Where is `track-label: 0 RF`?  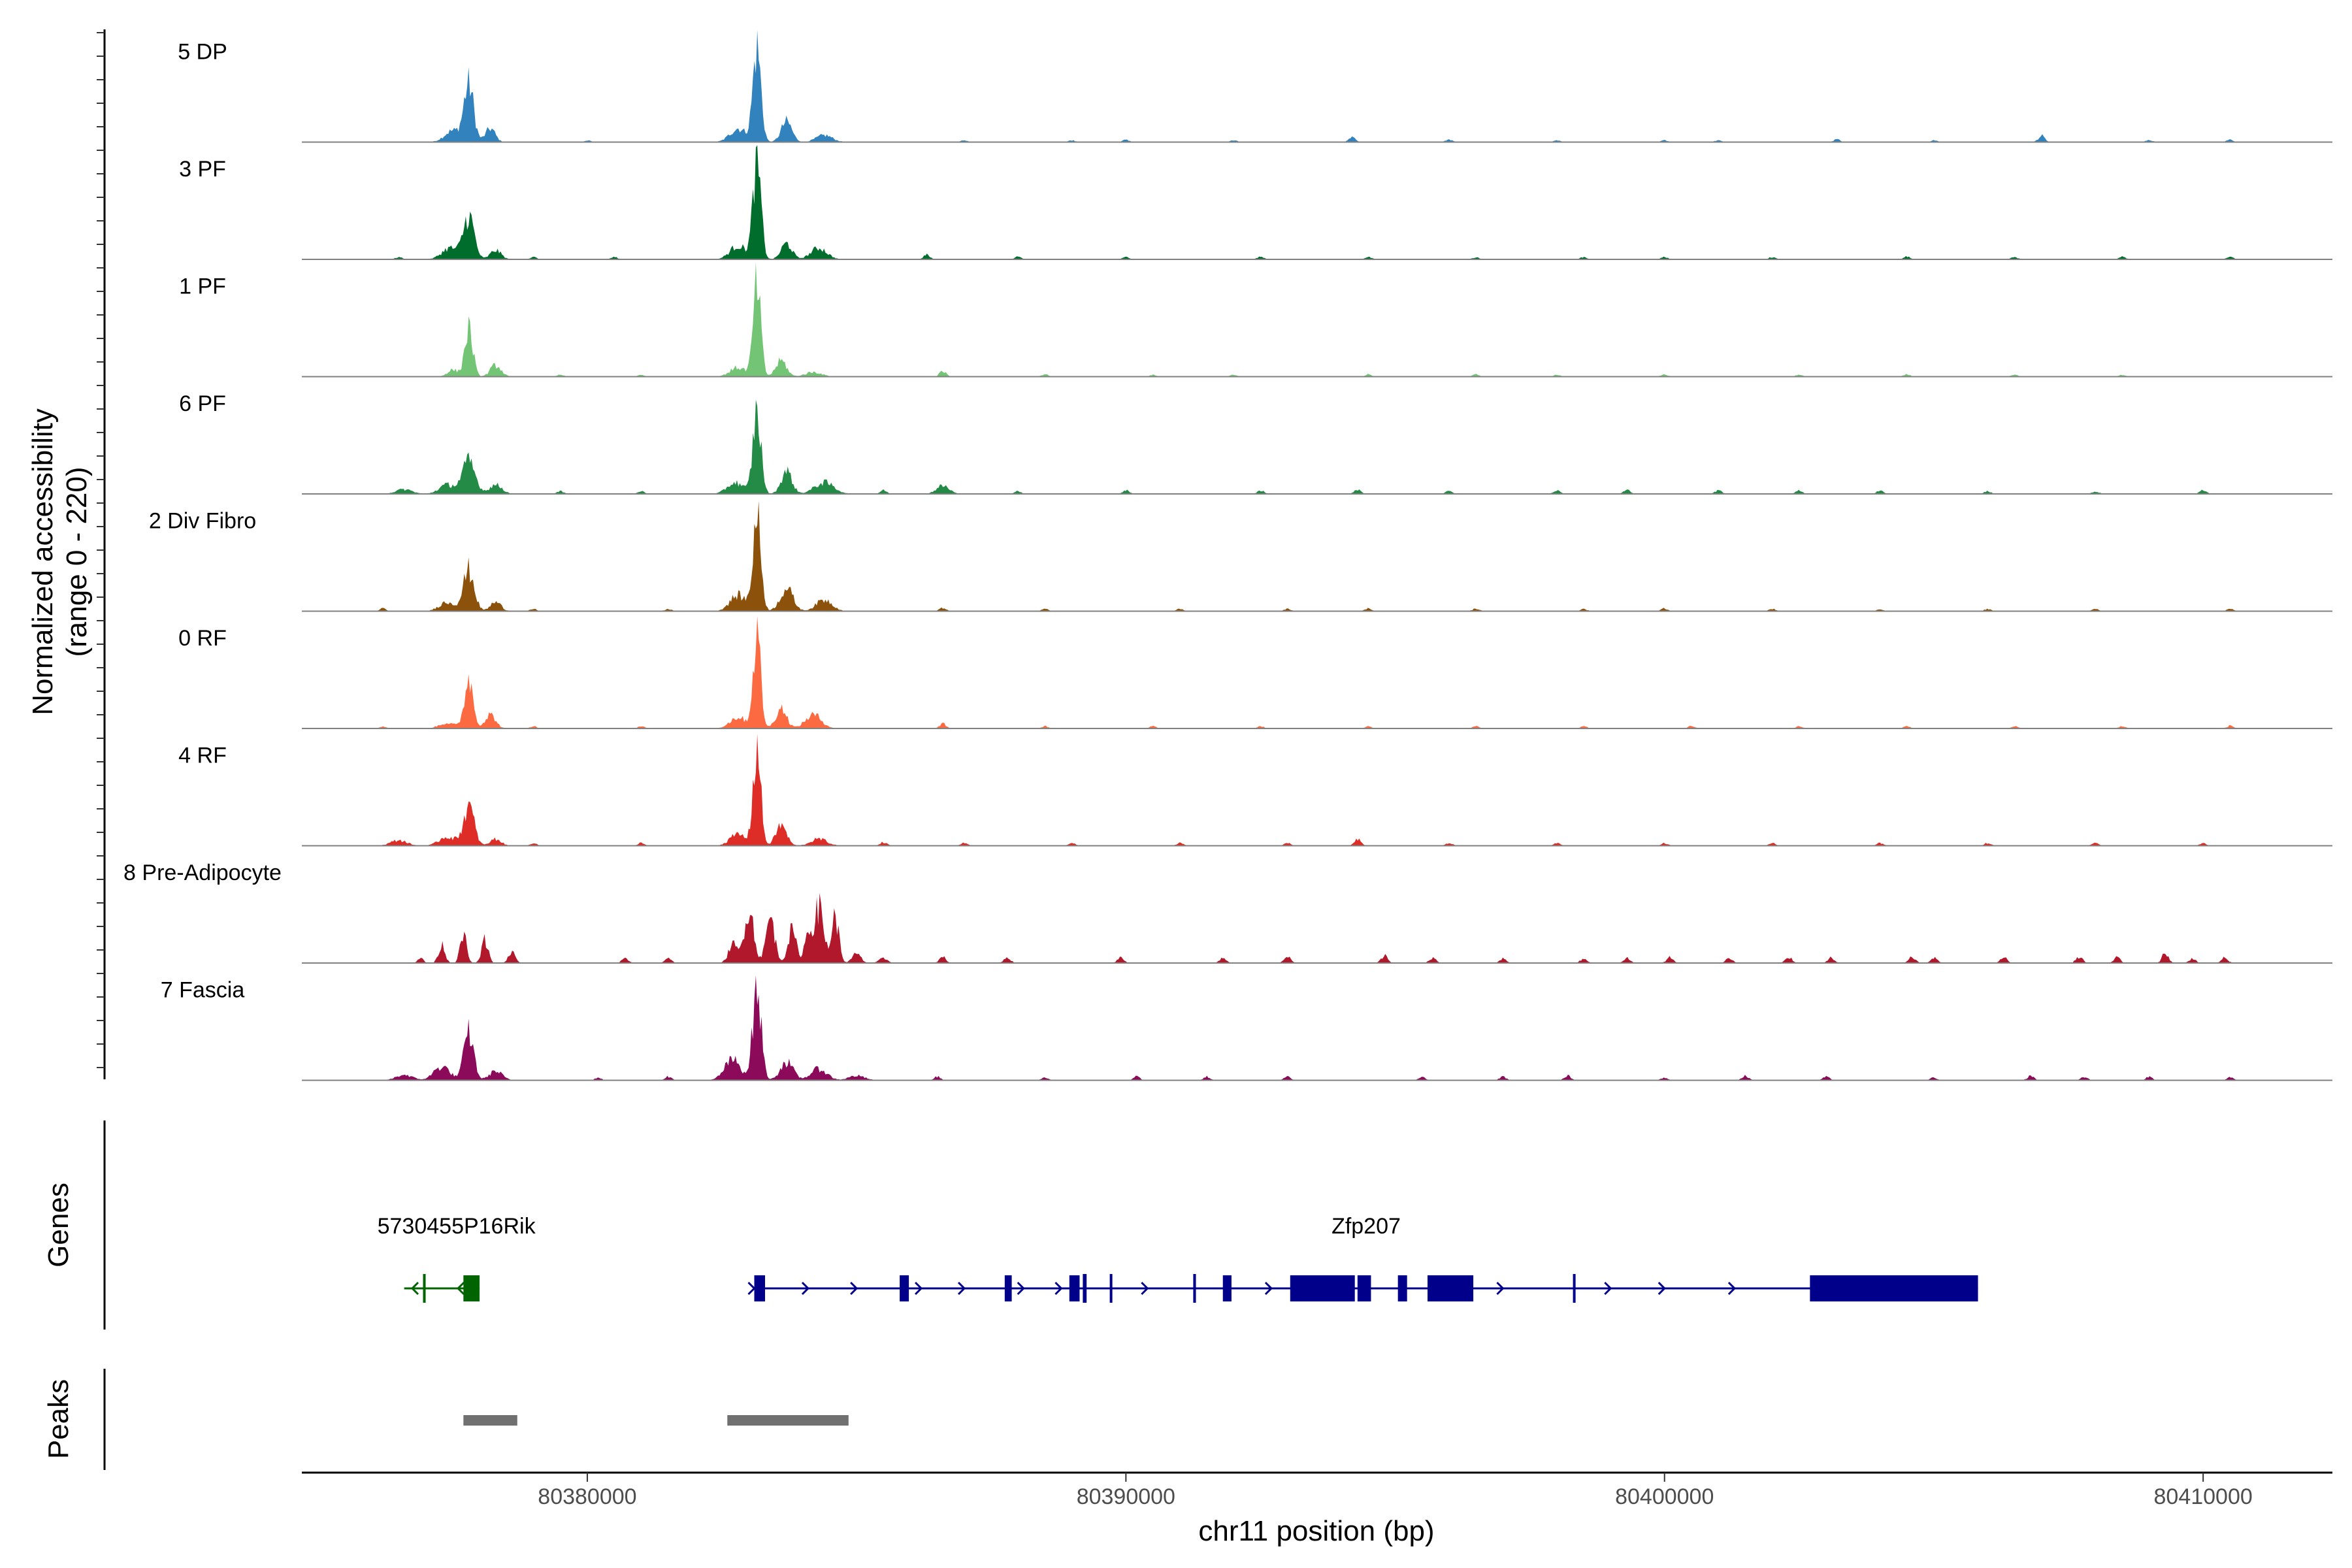 track-label: 0 RF is located at coordinates (202, 638).